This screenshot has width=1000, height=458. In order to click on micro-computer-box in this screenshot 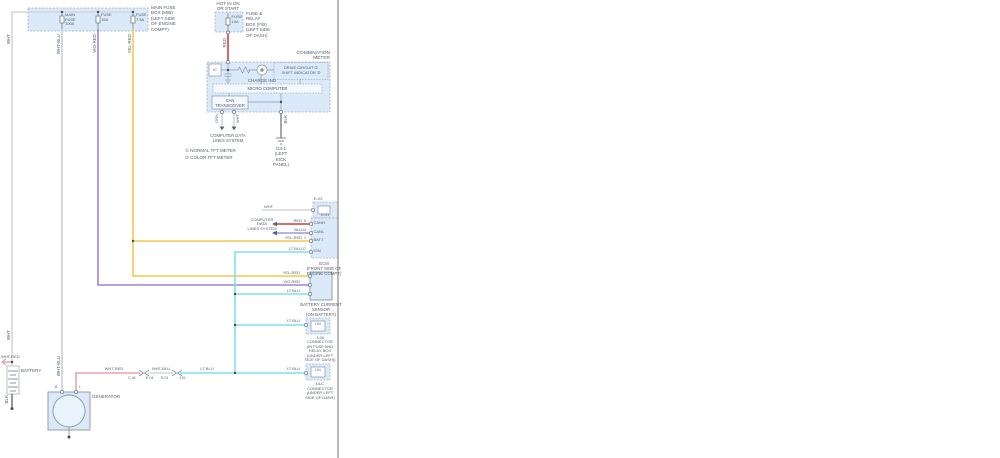, I will do `click(267, 88)`.